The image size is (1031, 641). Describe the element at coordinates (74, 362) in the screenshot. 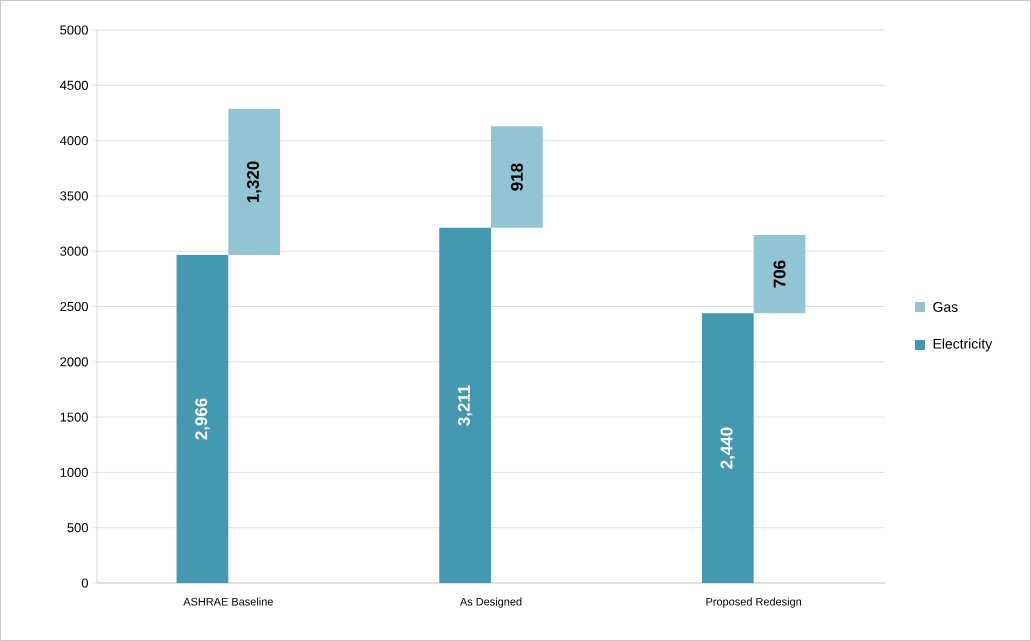

I see `y-tick-label: 2000` at that location.